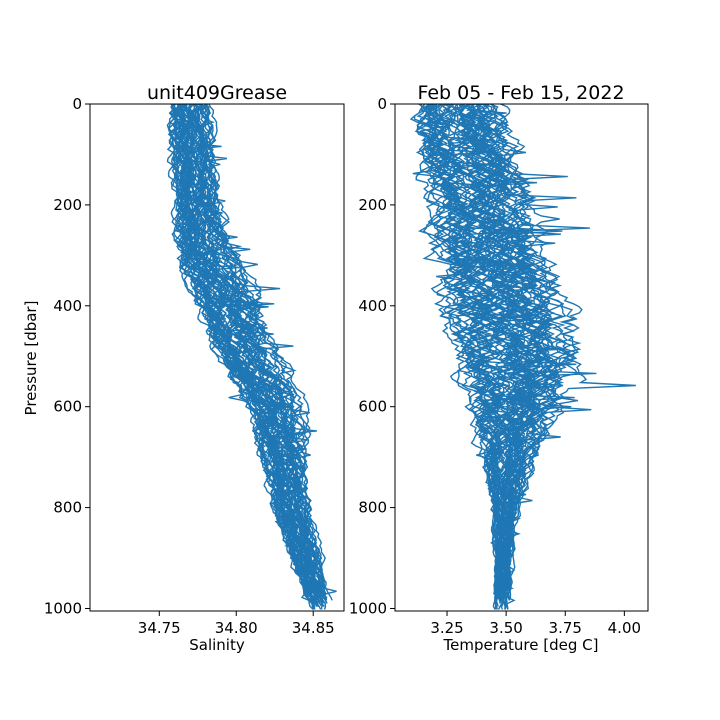  What do you see at coordinates (77, 104) in the screenshot?
I see `salinity-y-tick-label: 0` at bounding box center [77, 104].